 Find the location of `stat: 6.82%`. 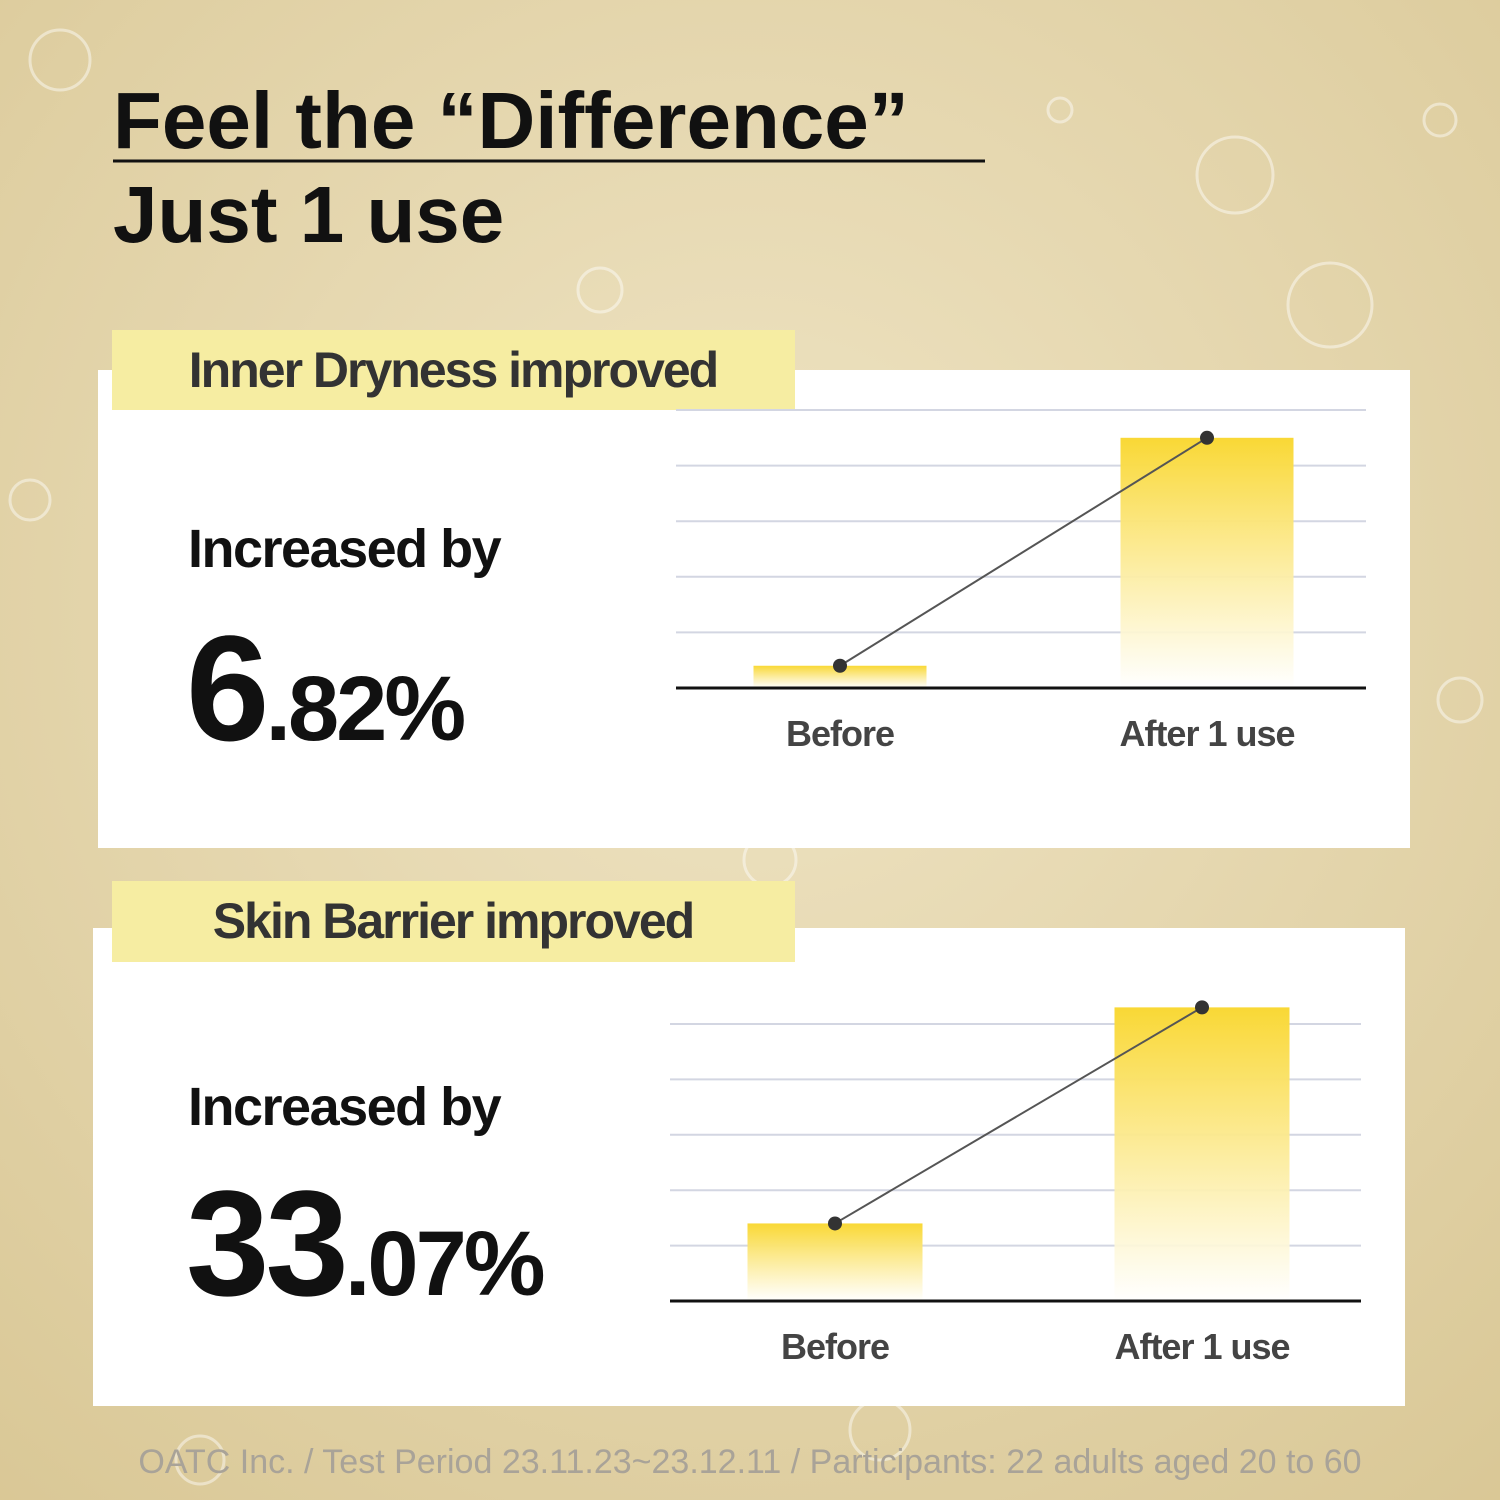

stat: 6.82% is located at coordinates (325, 688).